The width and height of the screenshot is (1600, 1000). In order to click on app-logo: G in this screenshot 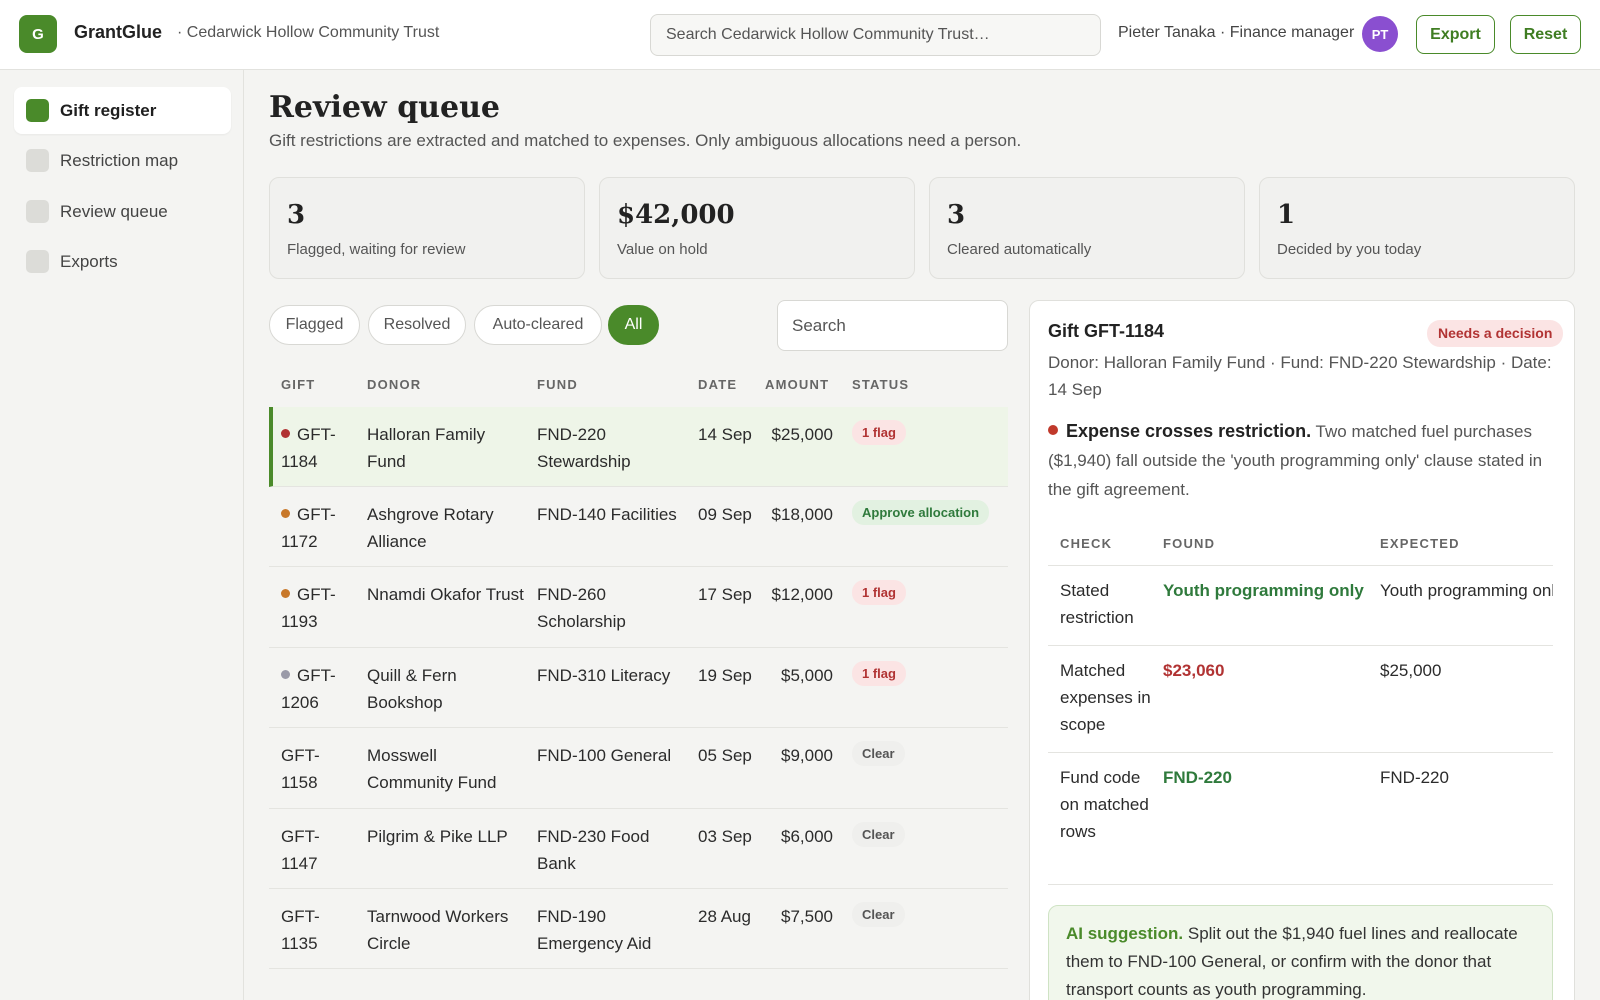, I will do `click(38, 34)`.